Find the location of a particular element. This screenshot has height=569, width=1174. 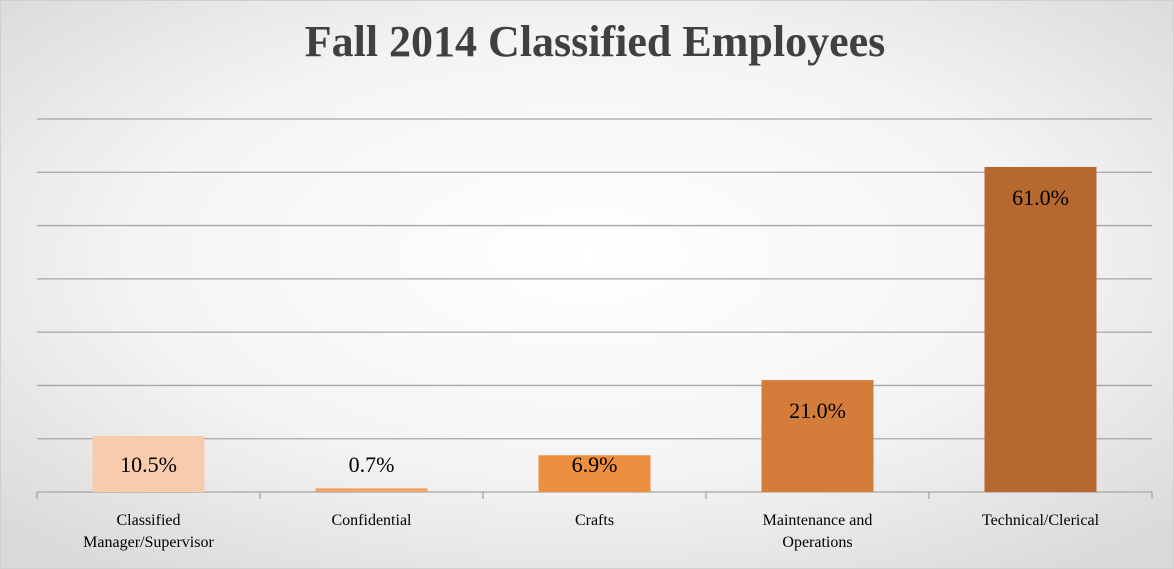

data-label: 21.0% is located at coordinates (817, 410).